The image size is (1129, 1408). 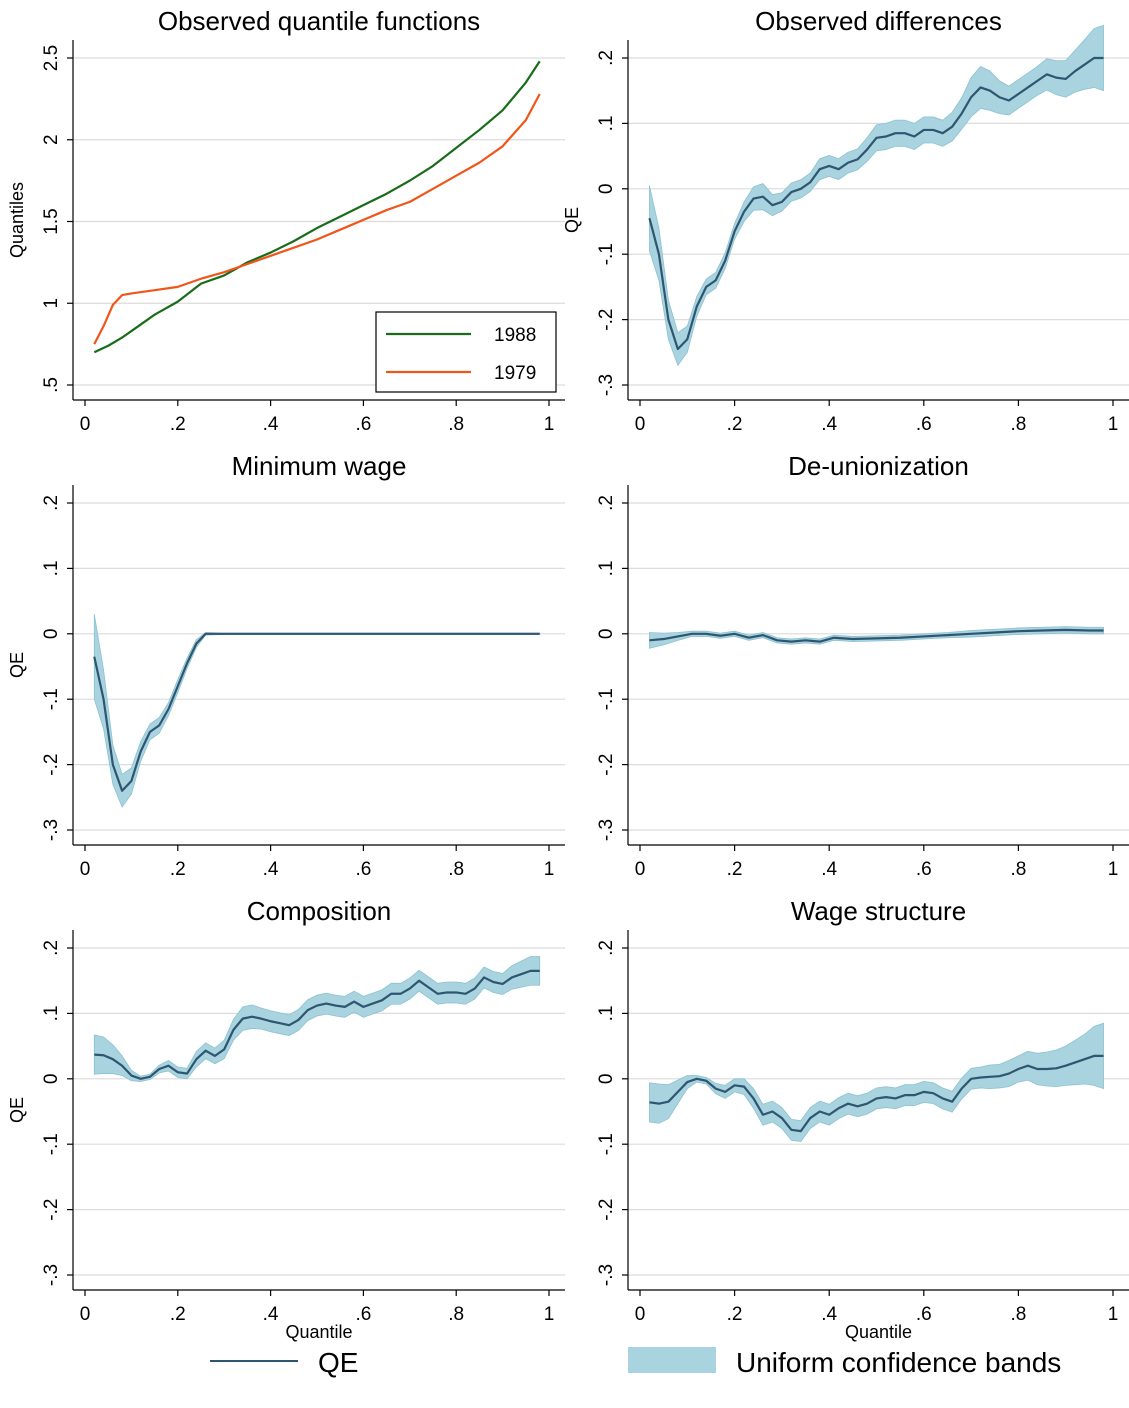 I want to click on series-line-1979, so click(x=317, y=219).